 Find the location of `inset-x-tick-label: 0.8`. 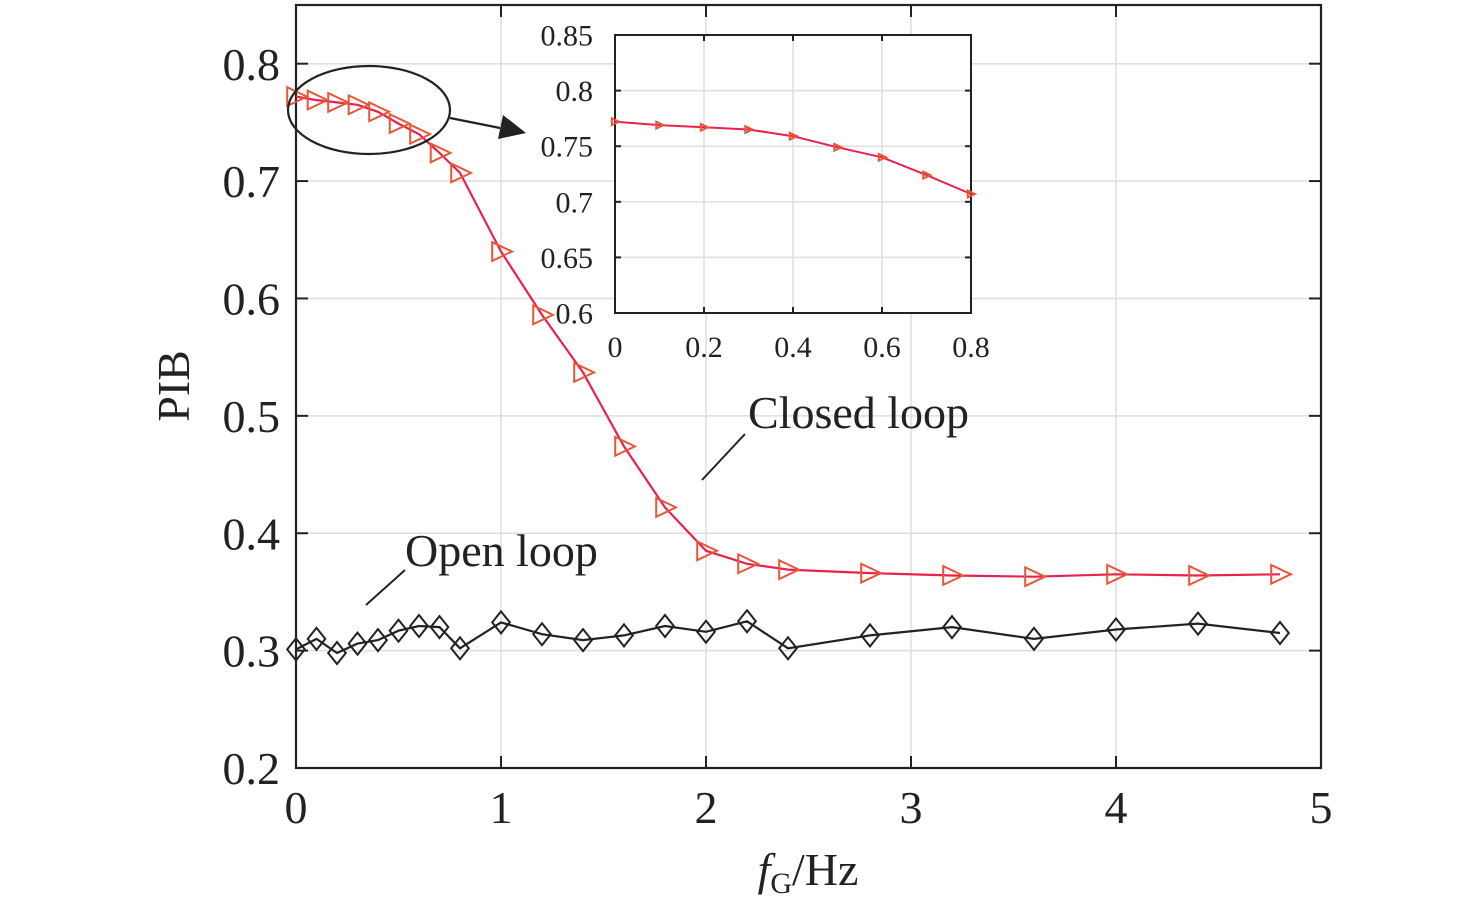

inset-x-tick-label: 0.8 is located at coordinates (971, 347).